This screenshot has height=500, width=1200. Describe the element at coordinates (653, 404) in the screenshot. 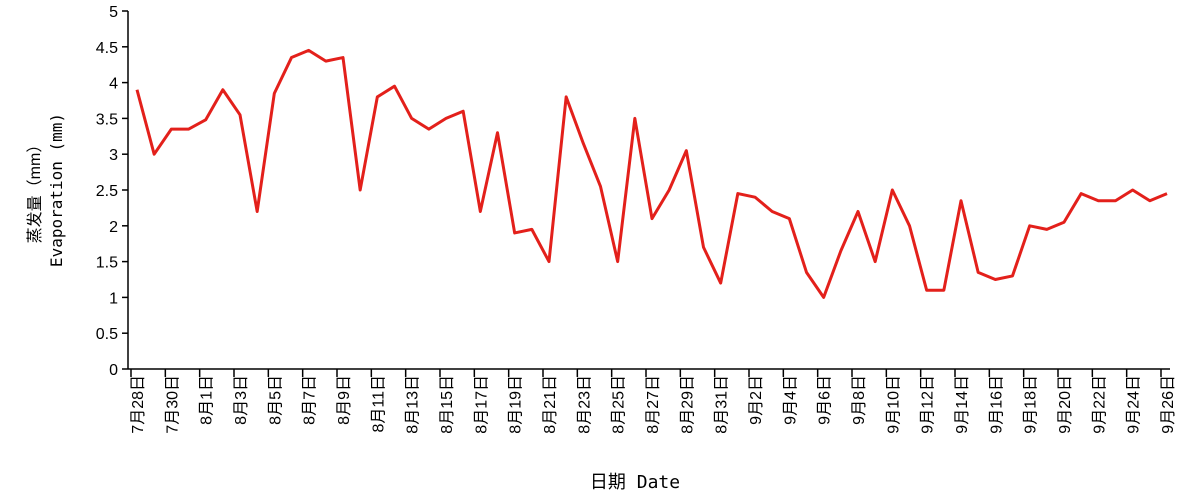

I see `x-tick-label: 8月27日` at that location.